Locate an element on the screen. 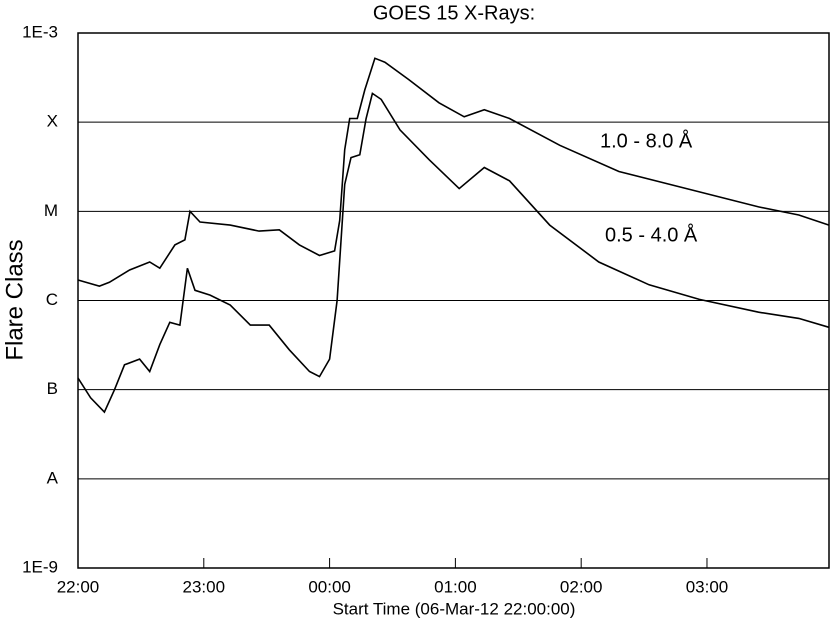  x-axis-label: Start Time (06-Mar-12 22:00:00) is located at coordinates (454, 608).